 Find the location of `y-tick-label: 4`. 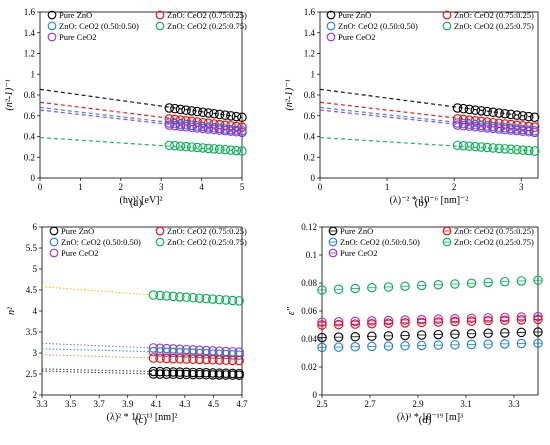

y-tick-label: 4 is located at coordinates (35, 311).